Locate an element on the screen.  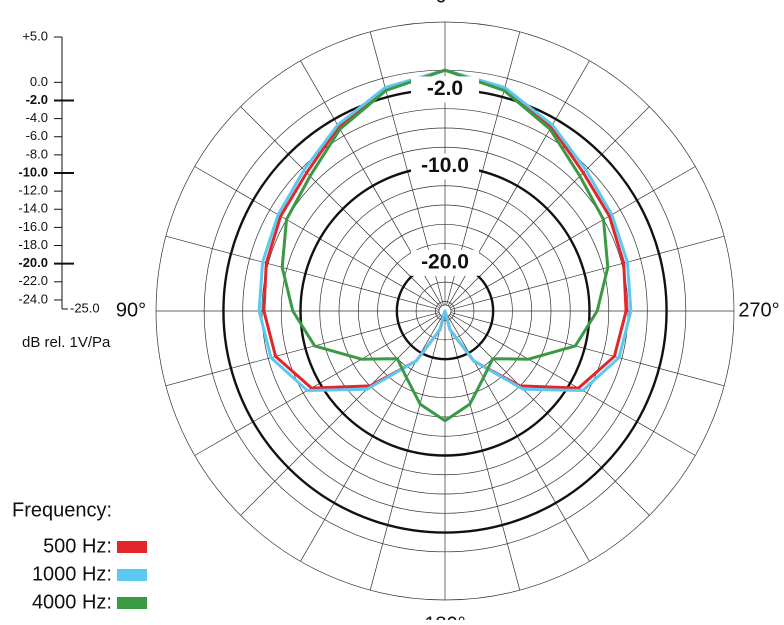
y-tick-label: -18.0 is located at coordinates (33, 244).